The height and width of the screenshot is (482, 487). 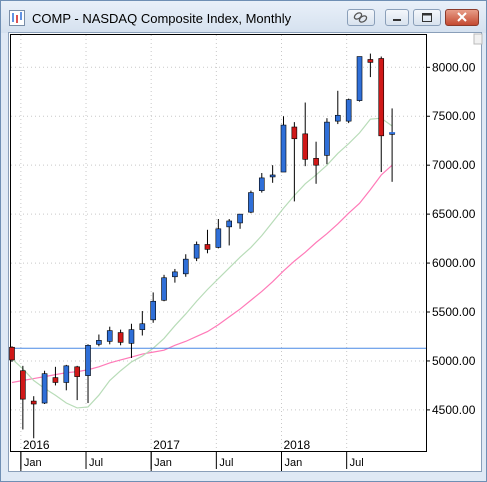 What do you see at coordinates (454, 312) in the screenshot?
I see `y-tick-label: 5500.00` at bounding box center [454, 312].